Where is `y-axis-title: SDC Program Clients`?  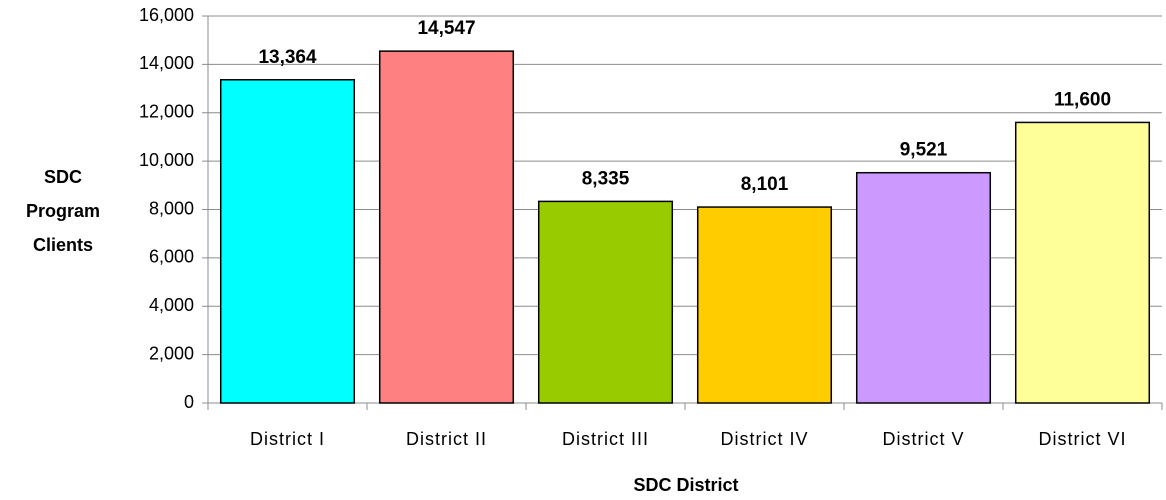
y-axis-title: SDC Program Clients is located at coordinates (63, 211).